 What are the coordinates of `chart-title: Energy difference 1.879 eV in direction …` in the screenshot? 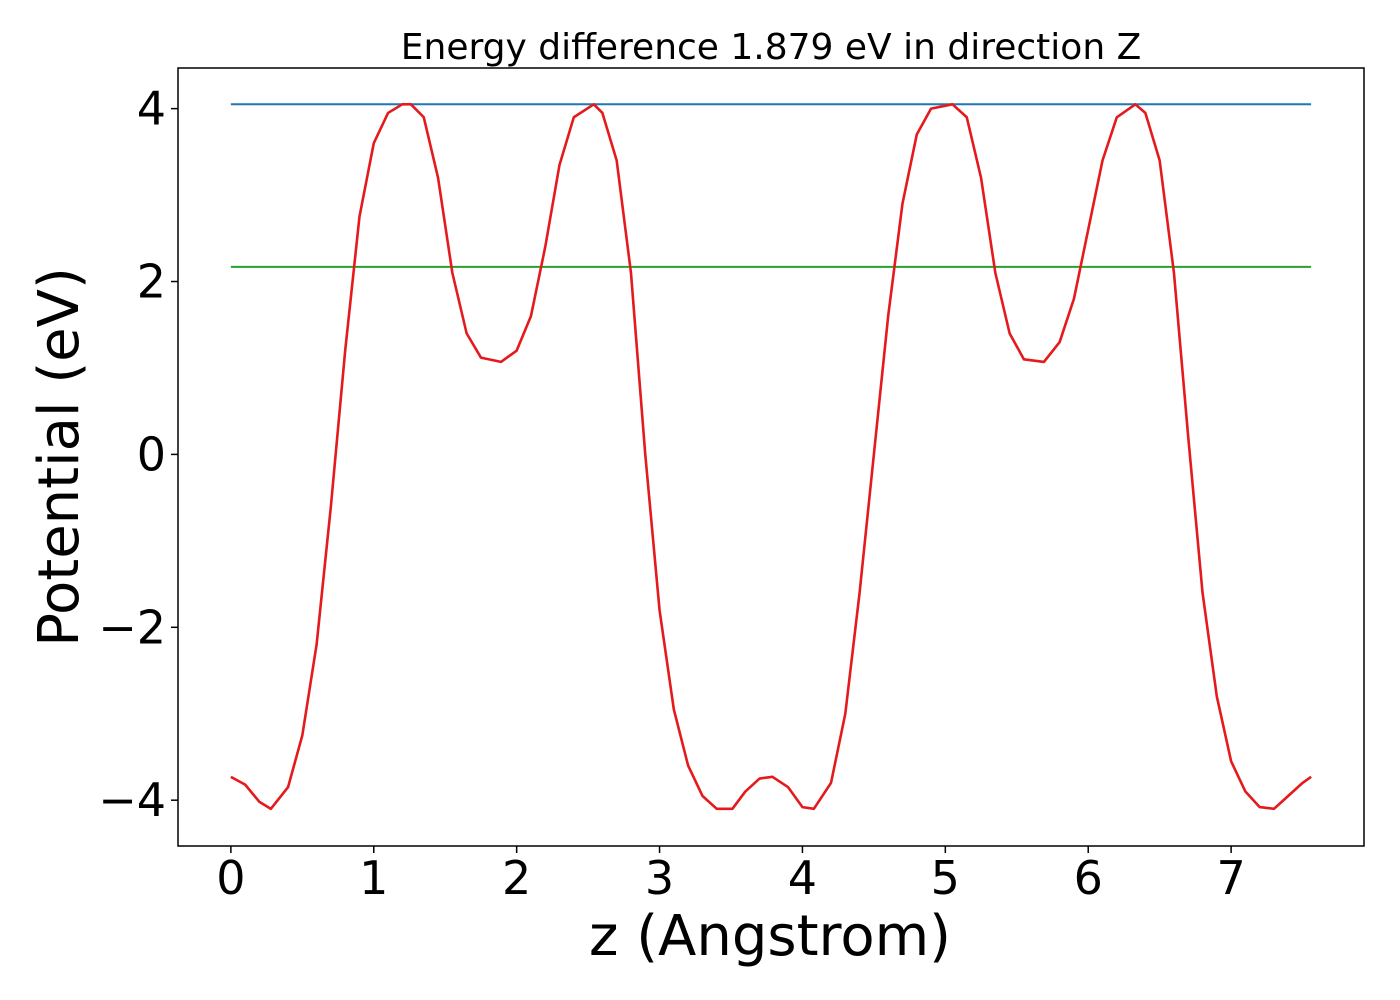 It's located at (771, 47).